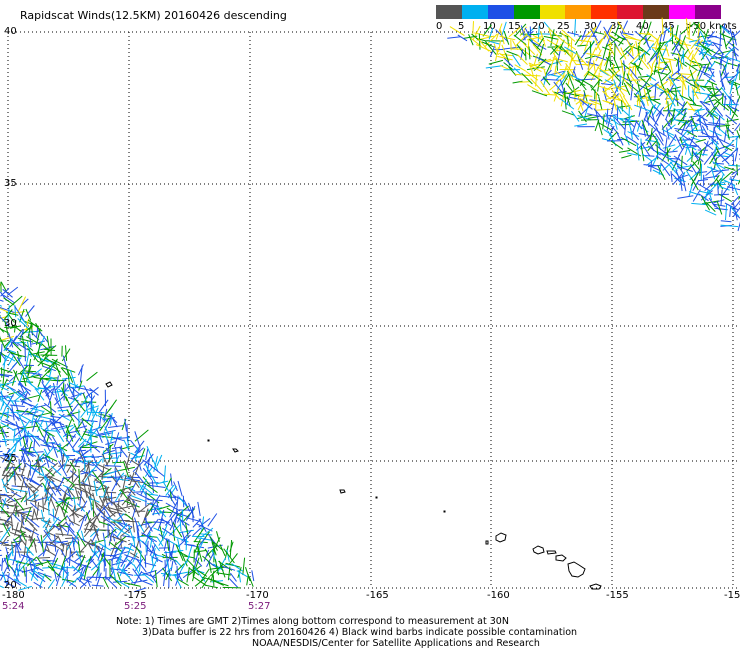 The width and height of the screenshot is (740, 650). What do you see at coordinates (10, 323) in the screenshot?
I see `lat-label-30: 30` at bounding box center [10, 323].